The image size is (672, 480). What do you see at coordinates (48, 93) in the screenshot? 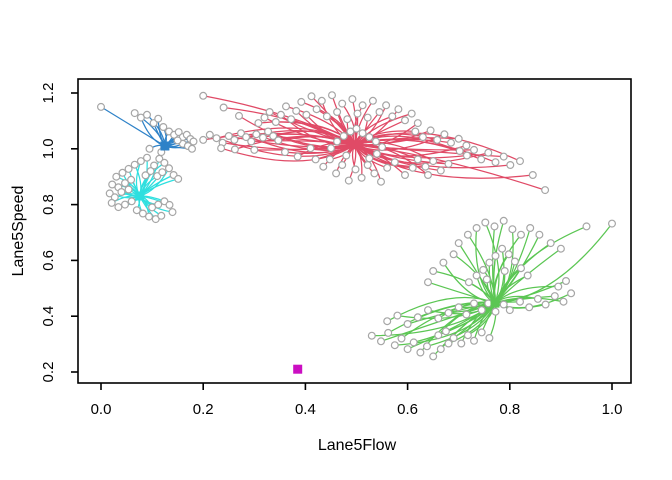
I see `y-tick-label: 1.2` at bounding box center [48, 93].